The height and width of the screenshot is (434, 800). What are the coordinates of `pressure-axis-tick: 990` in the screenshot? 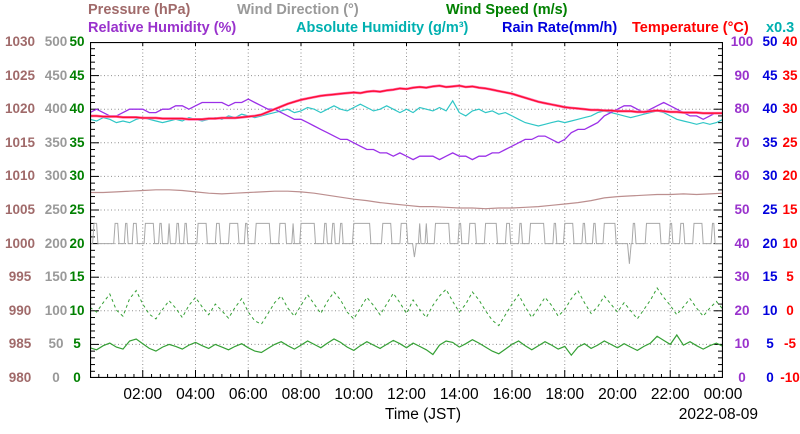 It's located at (20, 310).